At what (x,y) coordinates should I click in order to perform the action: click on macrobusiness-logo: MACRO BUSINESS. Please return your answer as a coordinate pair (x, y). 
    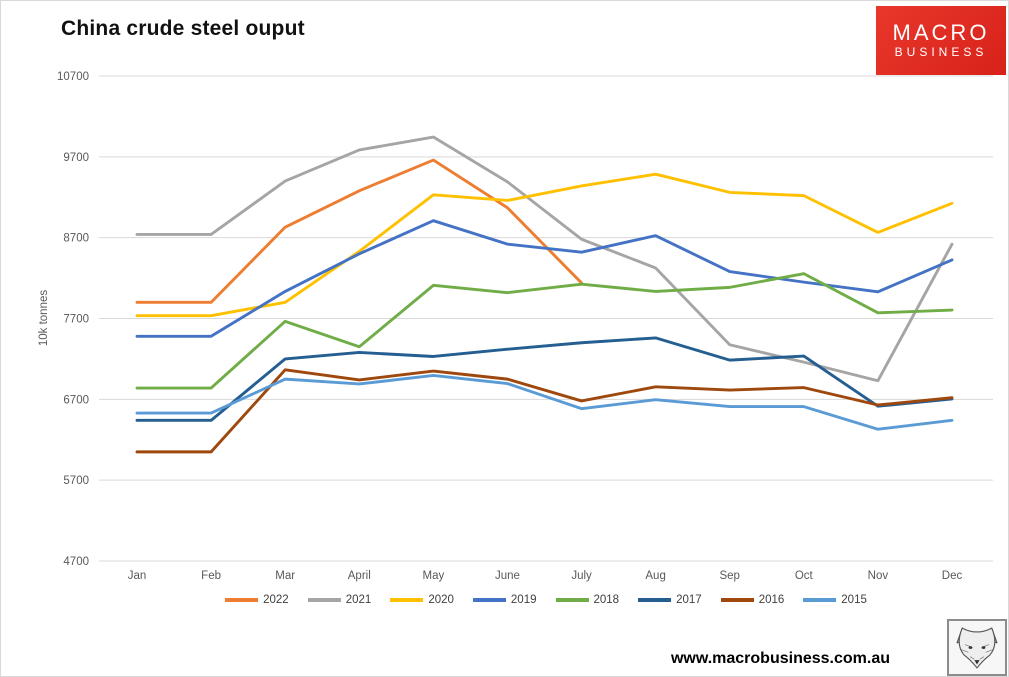
    Looking at the image, I should click on (941, 40).